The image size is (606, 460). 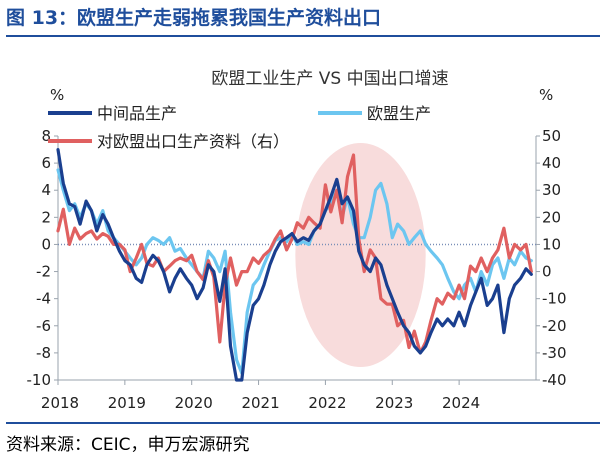 I want to click on bottom-rule, so click(x=303, y=423).